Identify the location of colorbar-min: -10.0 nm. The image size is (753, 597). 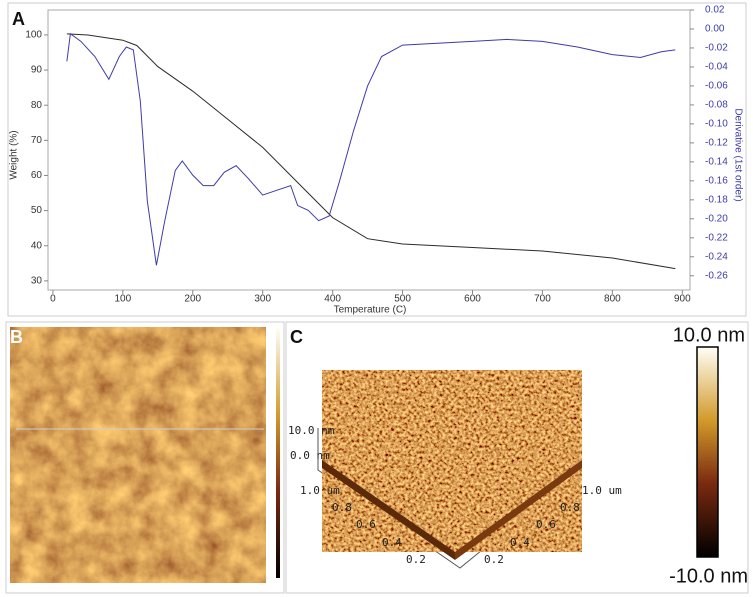
(708, 576).